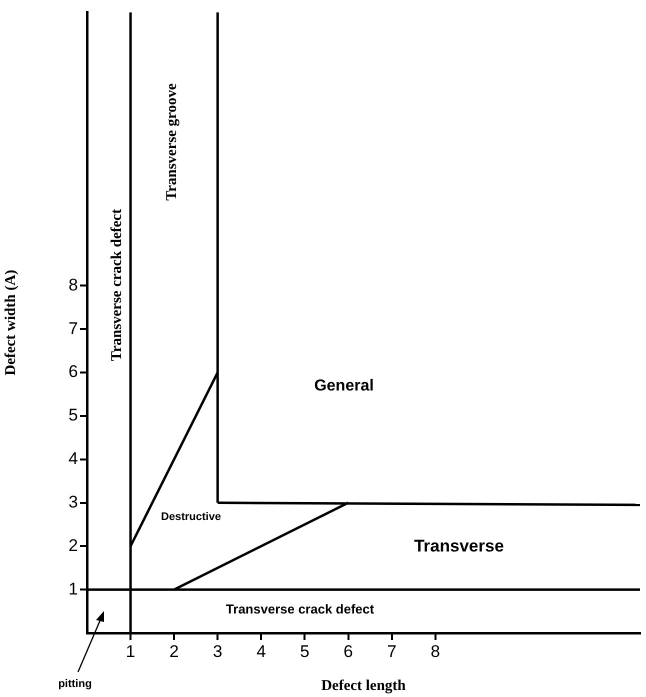 This screenshot has width=646, height=697. I want to click on x-tick-label: 6, so click(348, 651).